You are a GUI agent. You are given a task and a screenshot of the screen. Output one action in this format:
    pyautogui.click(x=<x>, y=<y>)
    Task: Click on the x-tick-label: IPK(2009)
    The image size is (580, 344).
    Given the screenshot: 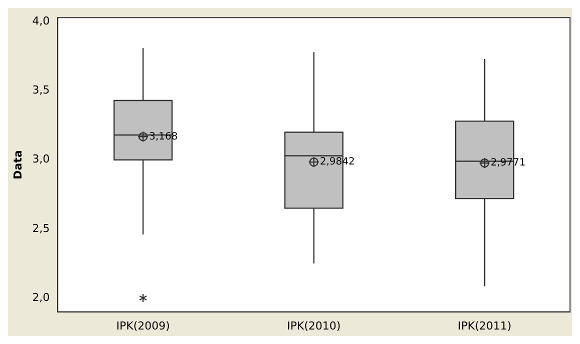 What is the action you would take?
    pyautogui.click(x=143, y=325)
    